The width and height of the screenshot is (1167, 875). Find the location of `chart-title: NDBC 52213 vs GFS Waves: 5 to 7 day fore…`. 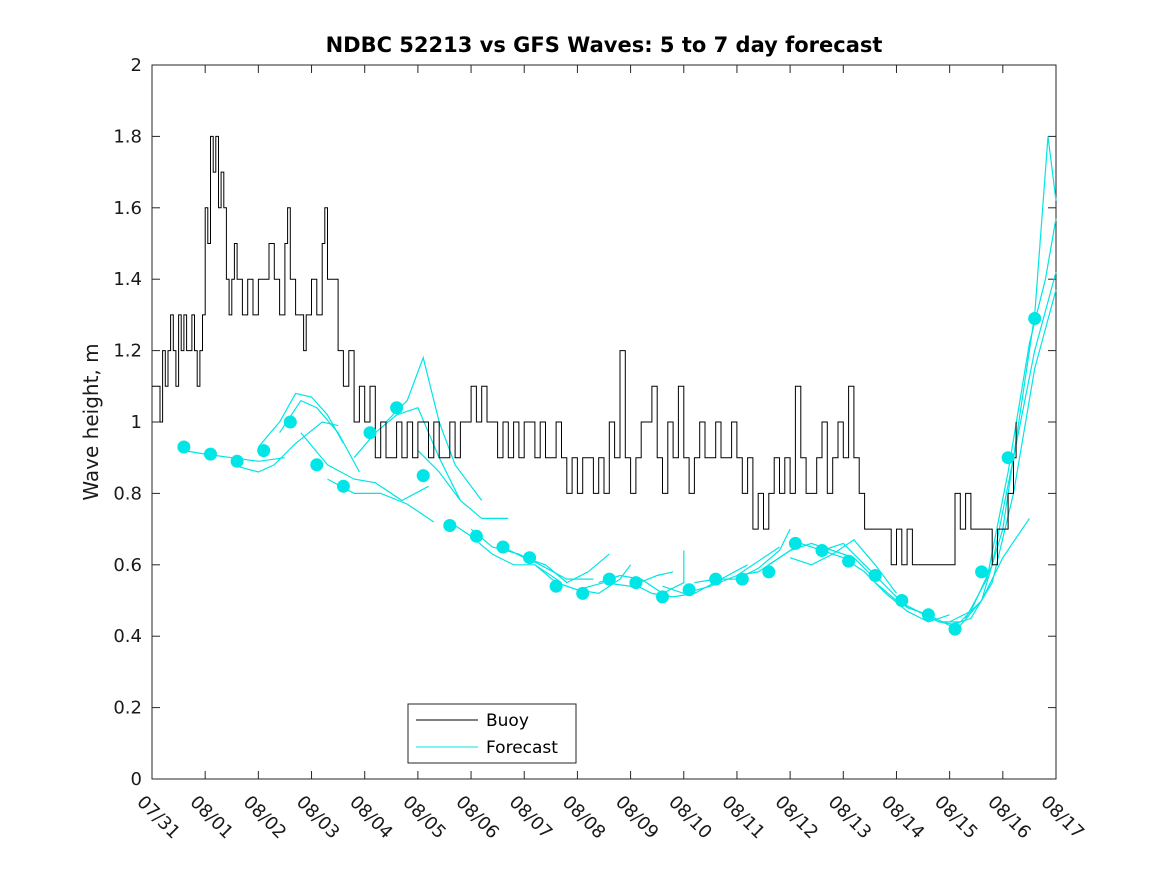

chart-title: NDBC 52213 vs GFS Waves: 5 to 7 day fore… is located at coordinates (604, 45).